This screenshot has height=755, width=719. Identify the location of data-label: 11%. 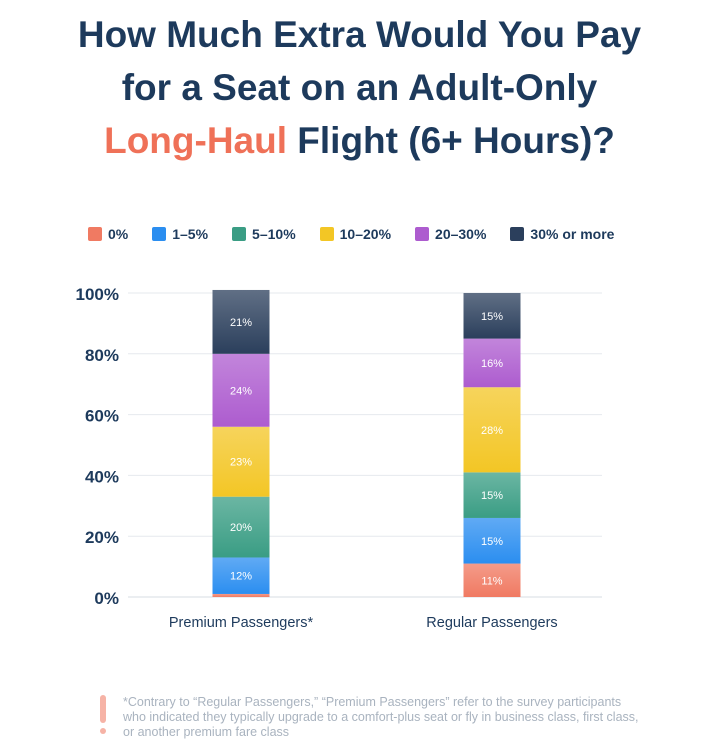
(491, 581).